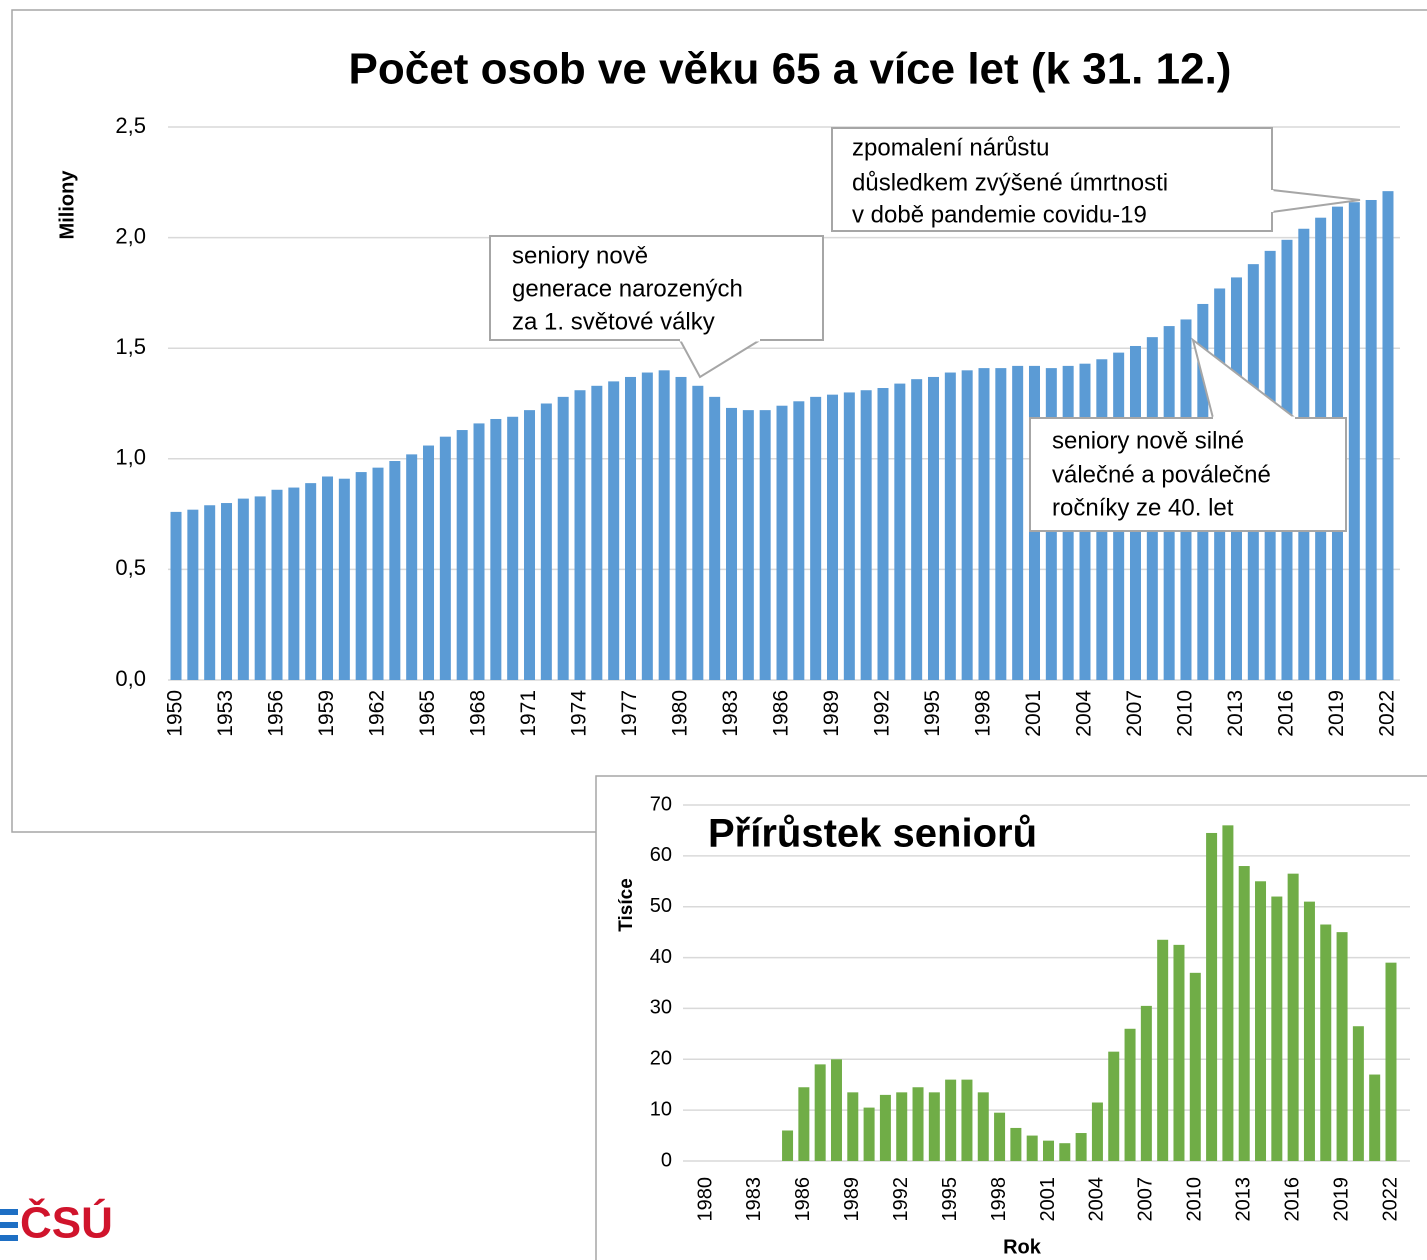 The width and height of the screenshot is (1427, 1260). I want to click on annotation-text: válečné a poválečné, so click(1161, 474).